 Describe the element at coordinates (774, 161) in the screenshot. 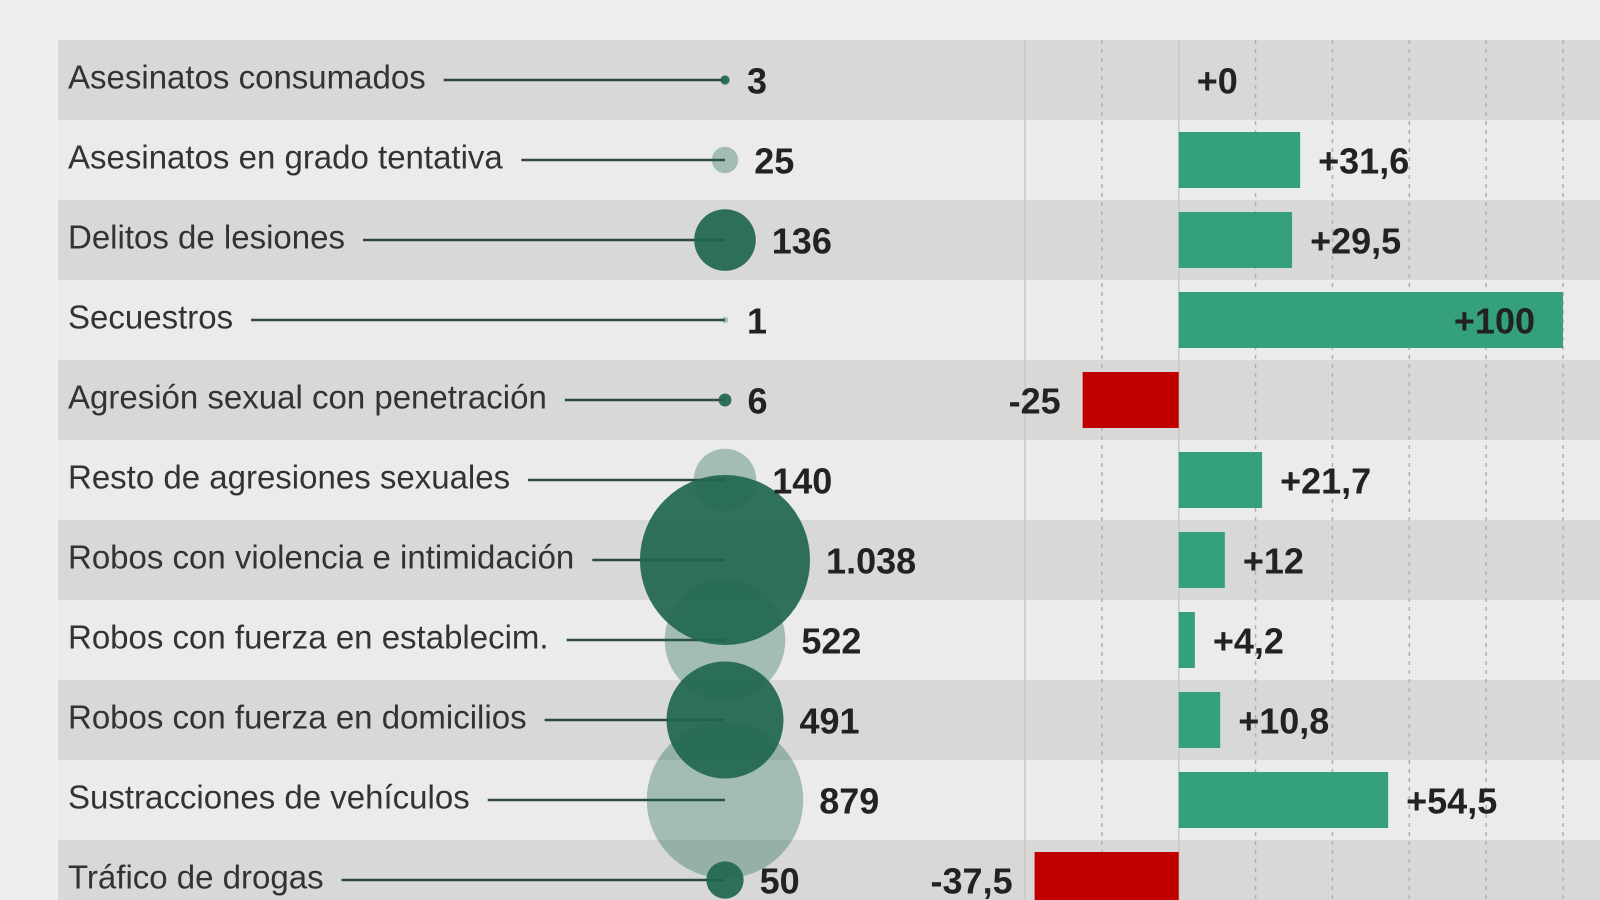

I see `value-label: 25` at that location.